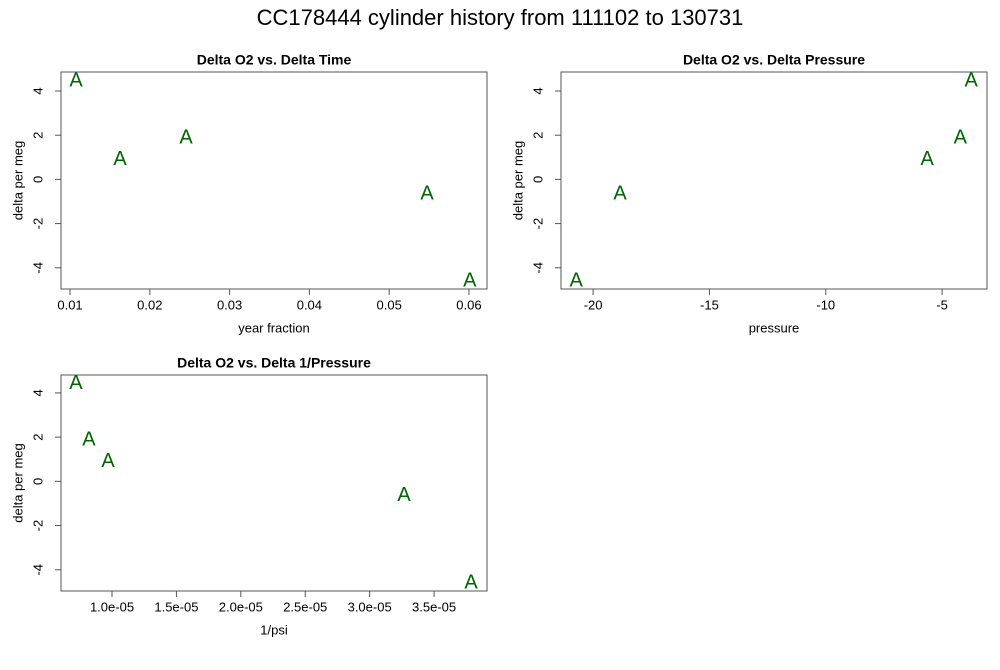 The height and width of the screenshot is (670, 1000). Describe the element at coordinates (274, 60) in the screenshot. I see `panel-title: Delta O2 vs. Delta Time` at that location.